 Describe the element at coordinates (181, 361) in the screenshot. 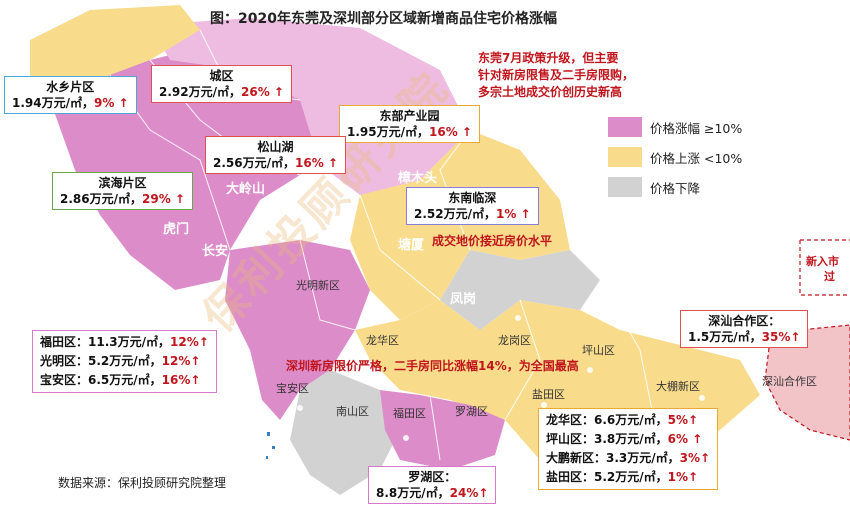

I see `box-change: 12%↑` at that location.